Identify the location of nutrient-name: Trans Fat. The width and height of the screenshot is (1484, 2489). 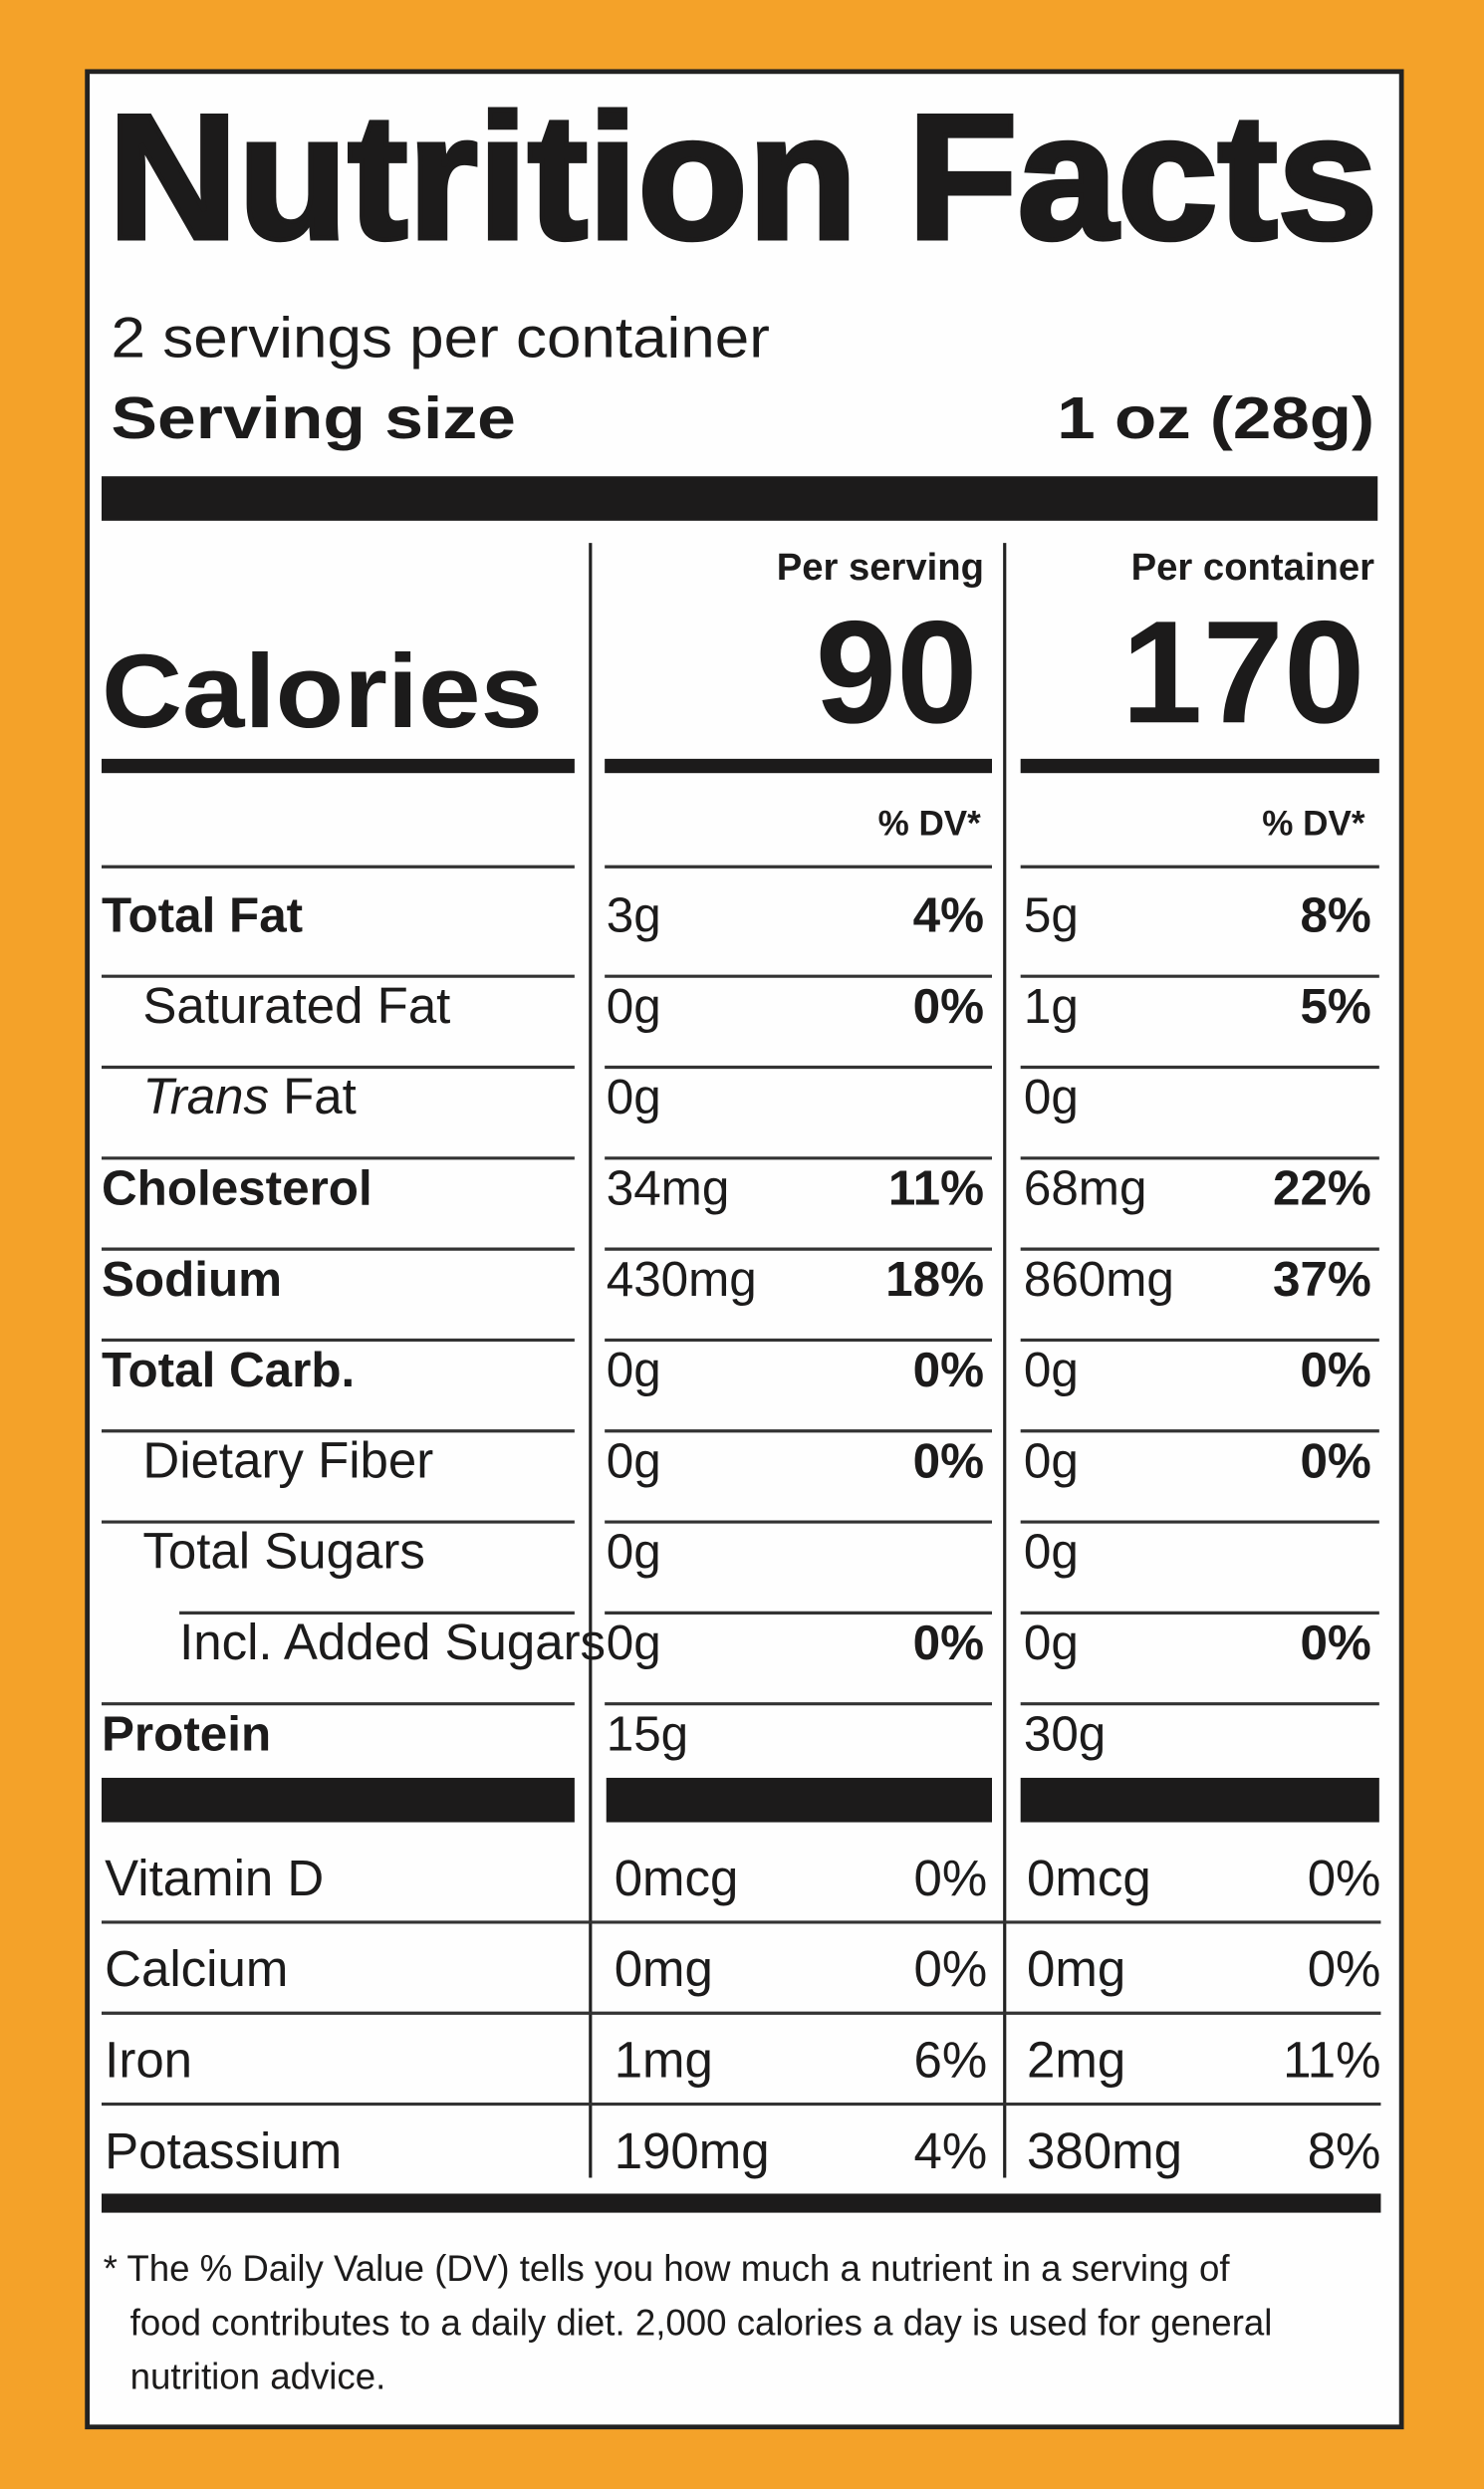
(249, 1096).